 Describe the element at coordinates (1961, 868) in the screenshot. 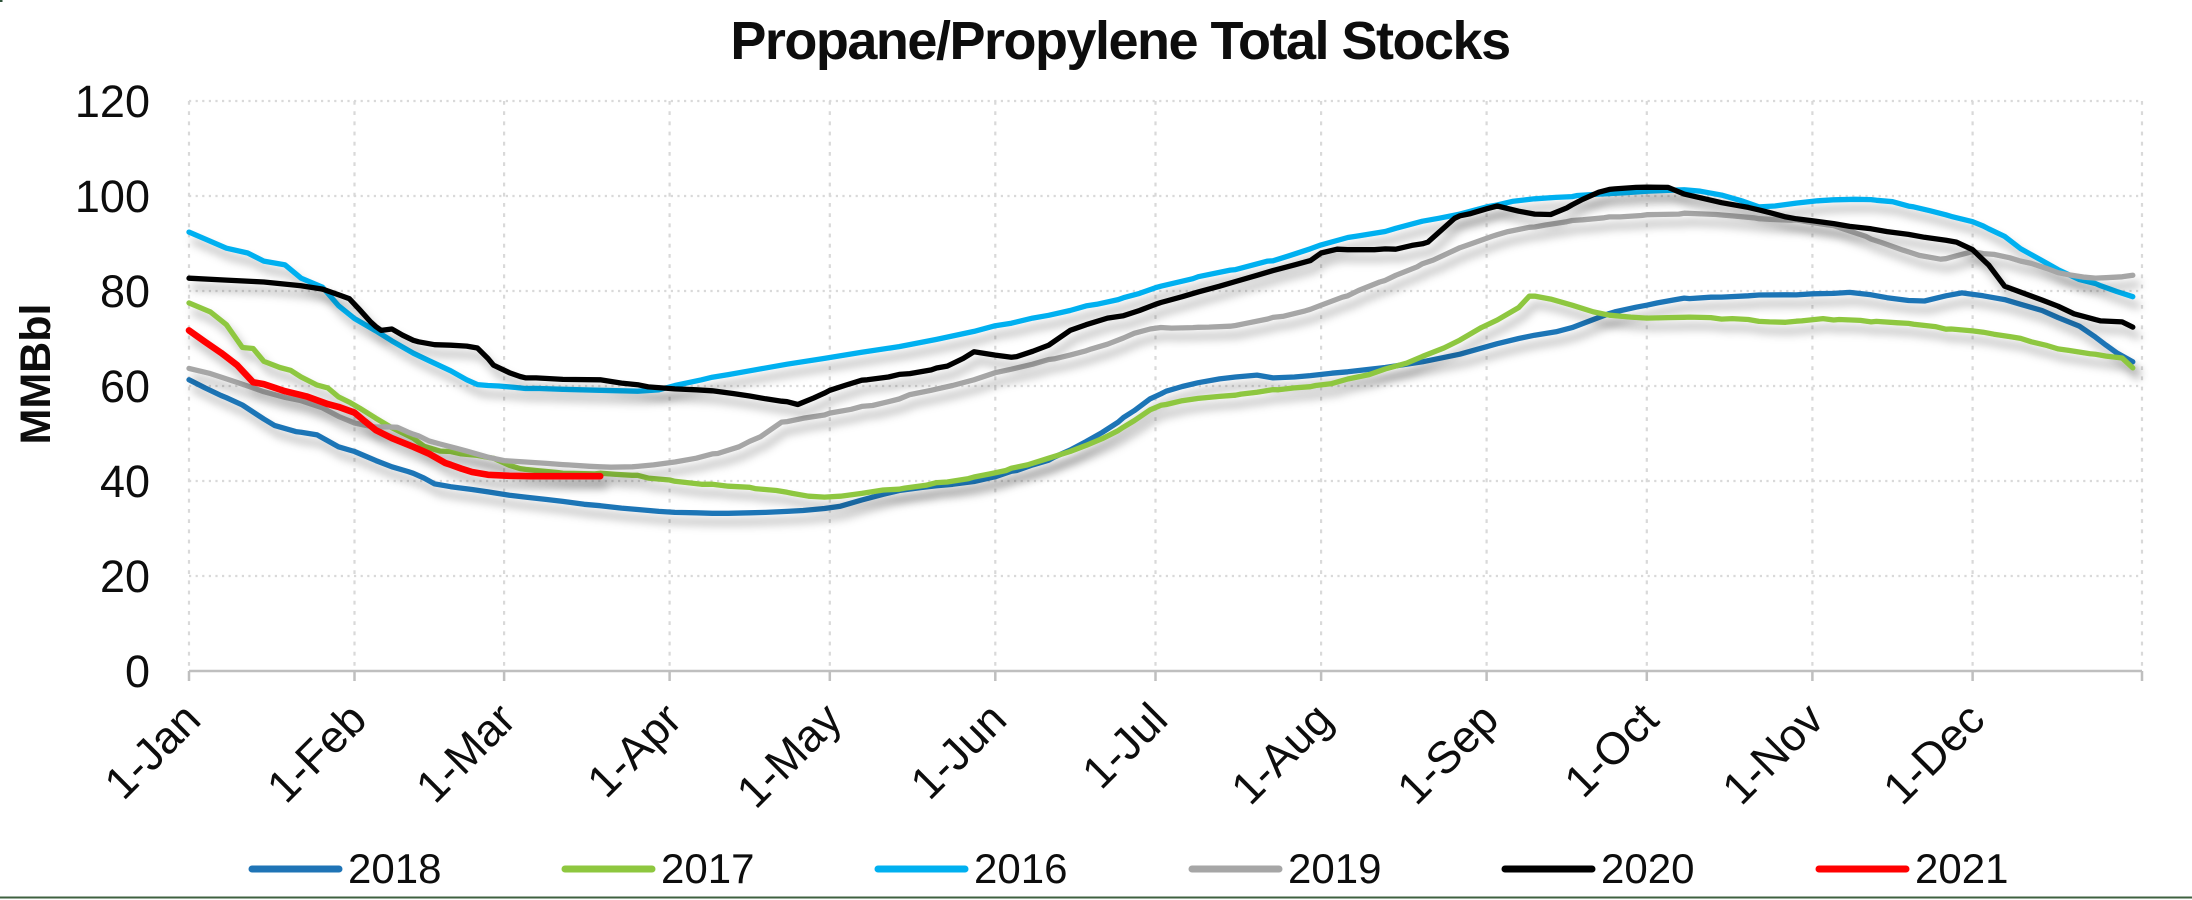

I see `svg-text: 2021` at that location.